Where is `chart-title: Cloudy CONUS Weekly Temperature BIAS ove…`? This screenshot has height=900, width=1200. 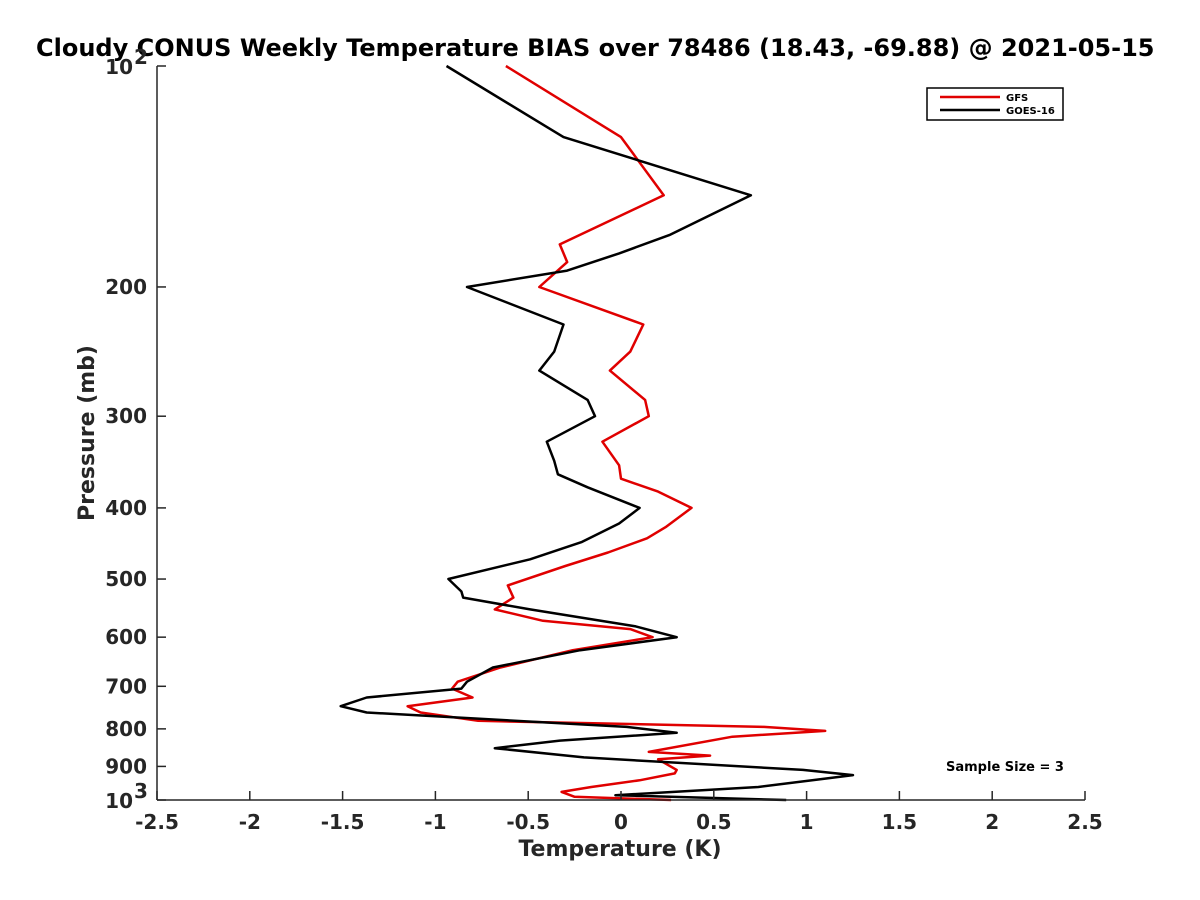
chart-title: Cloudy CONUS Weekly Temperature BIAS ove… is located at coordinates (595, 48).